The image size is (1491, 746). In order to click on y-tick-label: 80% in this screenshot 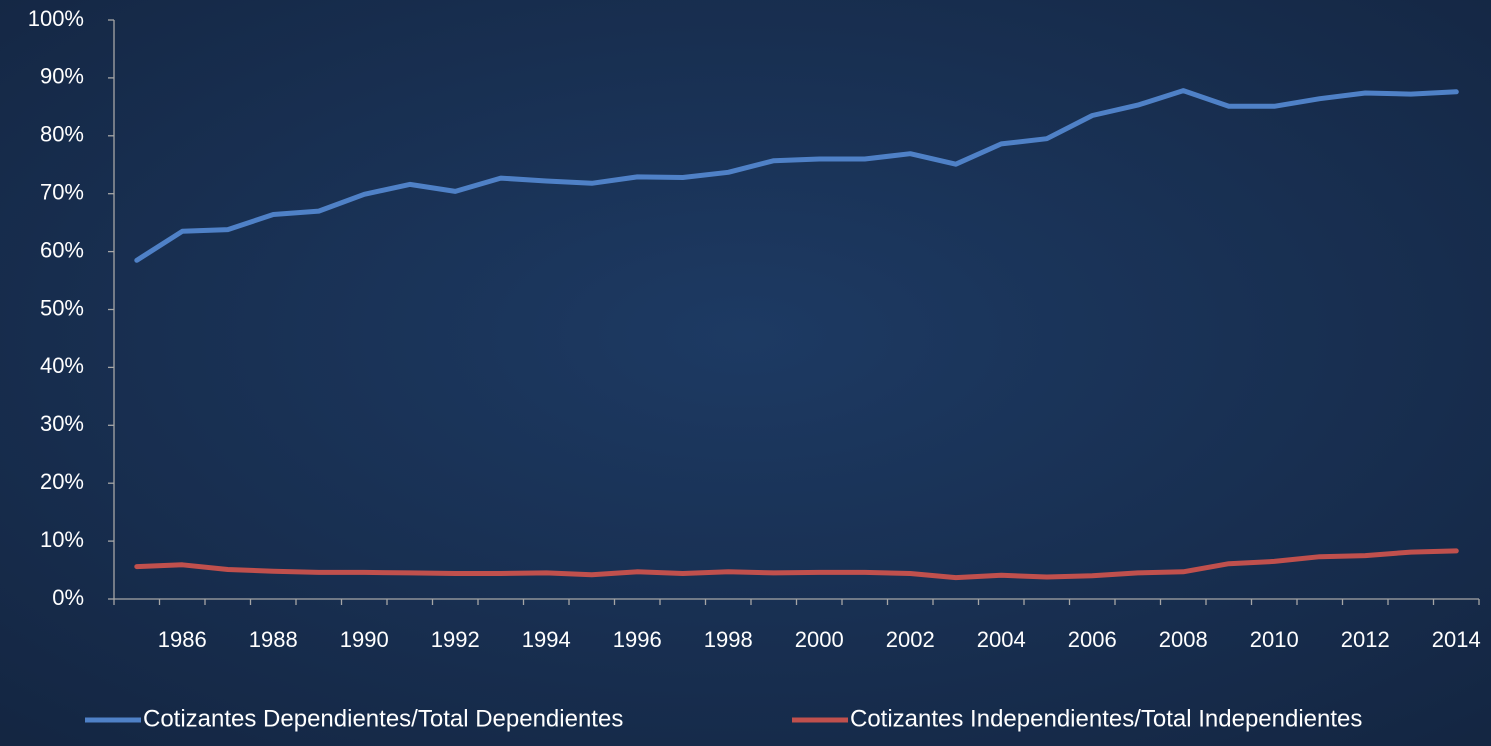, I will do `click(62, 134)`.